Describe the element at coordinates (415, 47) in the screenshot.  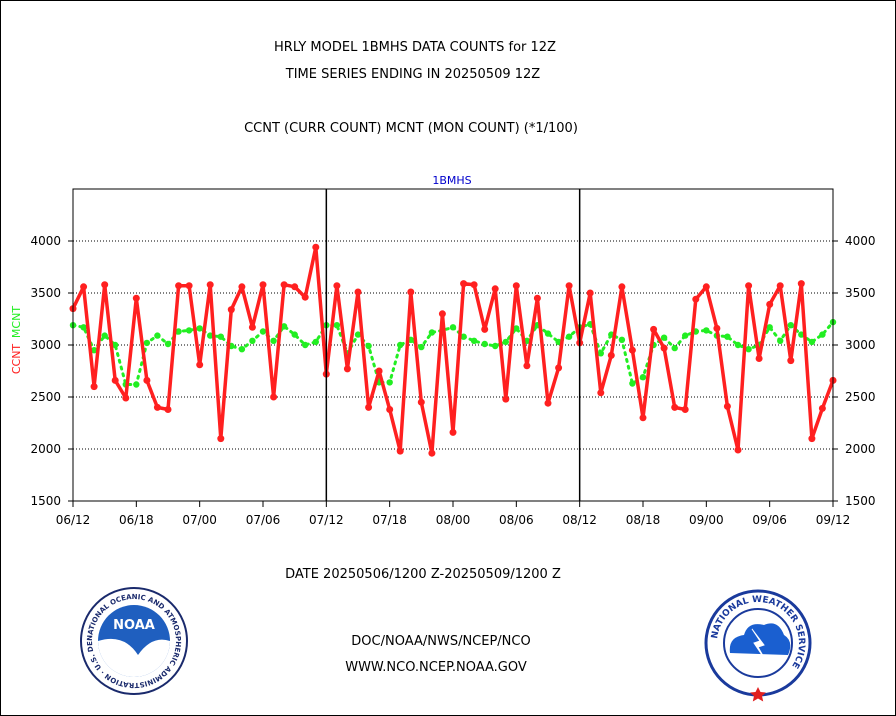
I see `chart-title-line1: HRLY MODEL 1BMHS DATA COUNTS for 12Z` at that location.